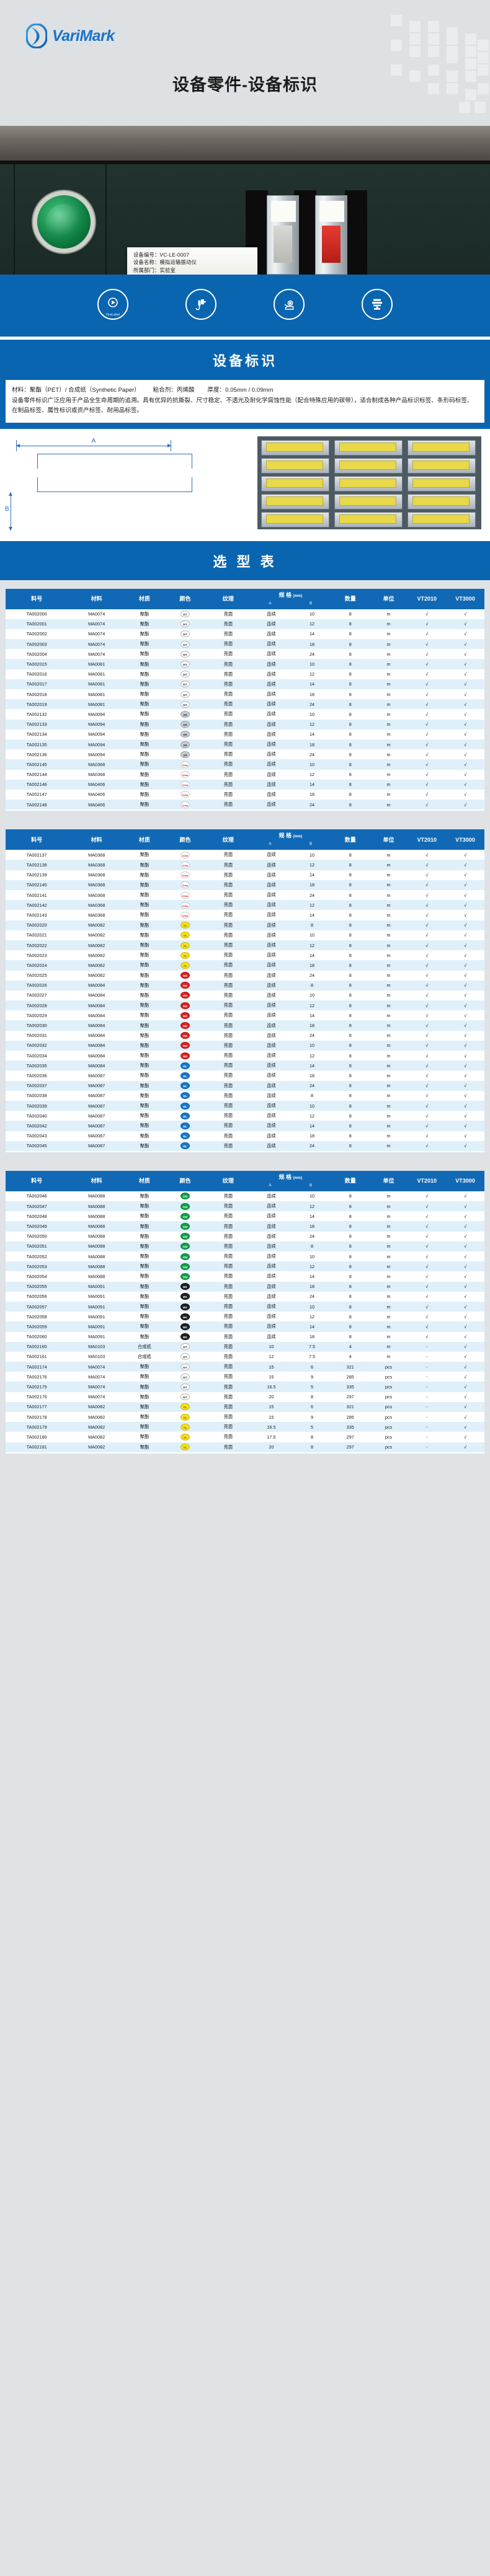 The image size is (490, 2576). What do you see at coordinates (245, 784) in the screenshot?
I see `table-row: TA002146 MA0406 聚酯 Clear 亮面 连续 14 8 m √ √` at bounding box center [245, 784].